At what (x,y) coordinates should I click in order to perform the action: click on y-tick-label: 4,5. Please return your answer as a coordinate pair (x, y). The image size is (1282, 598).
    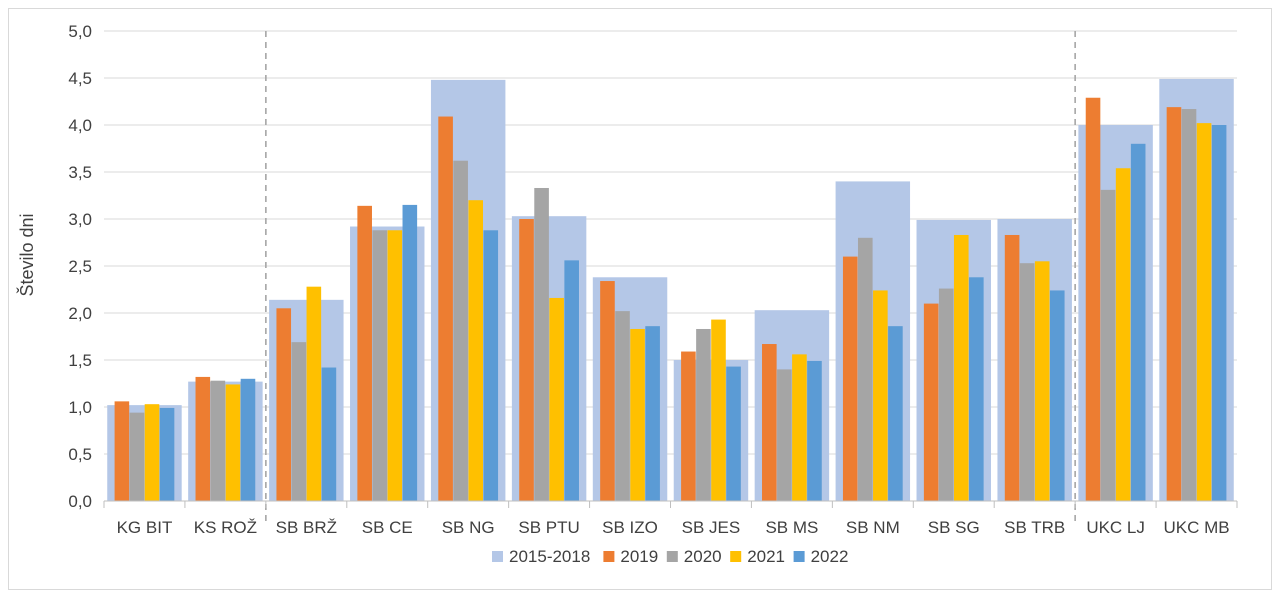
    Looking at the image, I should click on (80, 78).